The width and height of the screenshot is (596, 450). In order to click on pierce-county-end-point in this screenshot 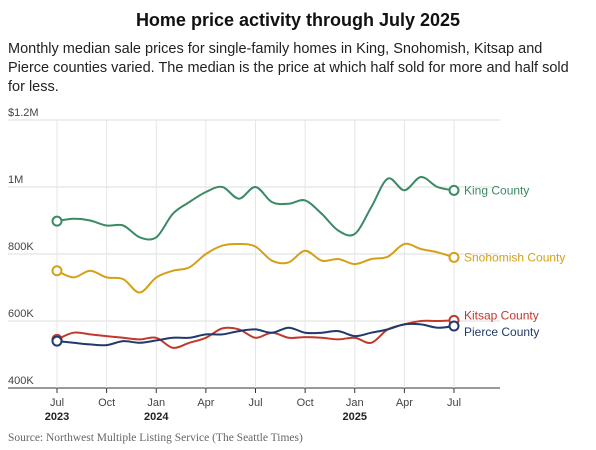, I will do `click(454, 326)`.